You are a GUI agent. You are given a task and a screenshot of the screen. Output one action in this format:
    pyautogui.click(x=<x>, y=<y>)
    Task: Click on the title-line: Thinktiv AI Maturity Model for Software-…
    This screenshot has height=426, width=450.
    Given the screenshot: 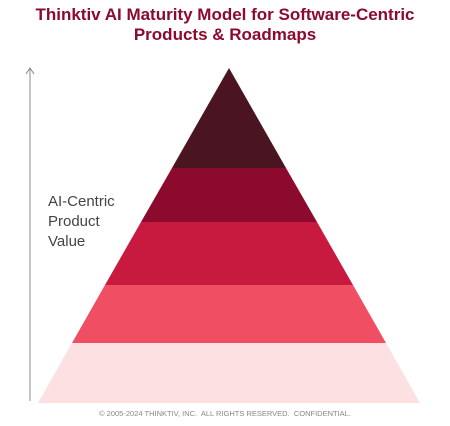 What is the action you would take?
    pyautogui.click(x=224, y=14)
    